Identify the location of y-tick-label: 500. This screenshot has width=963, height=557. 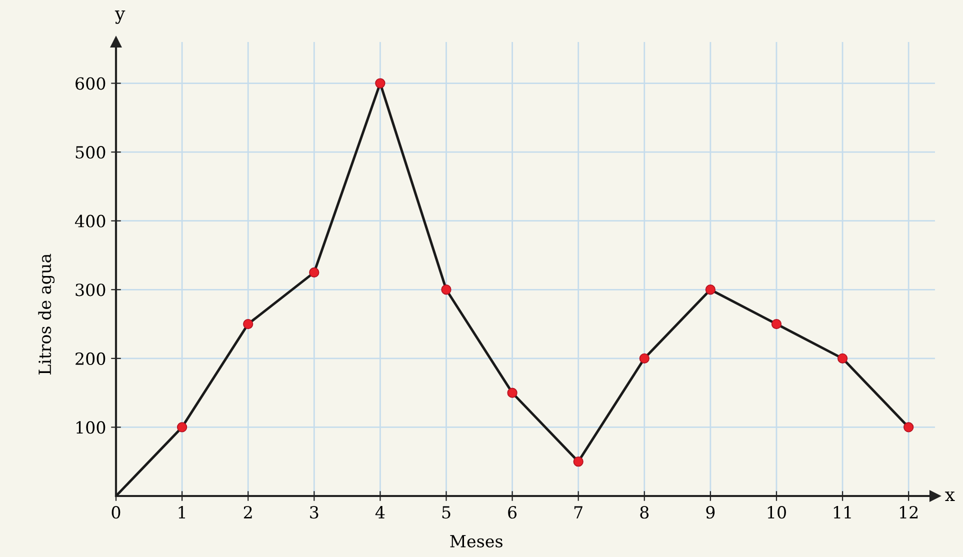
(91, 152).